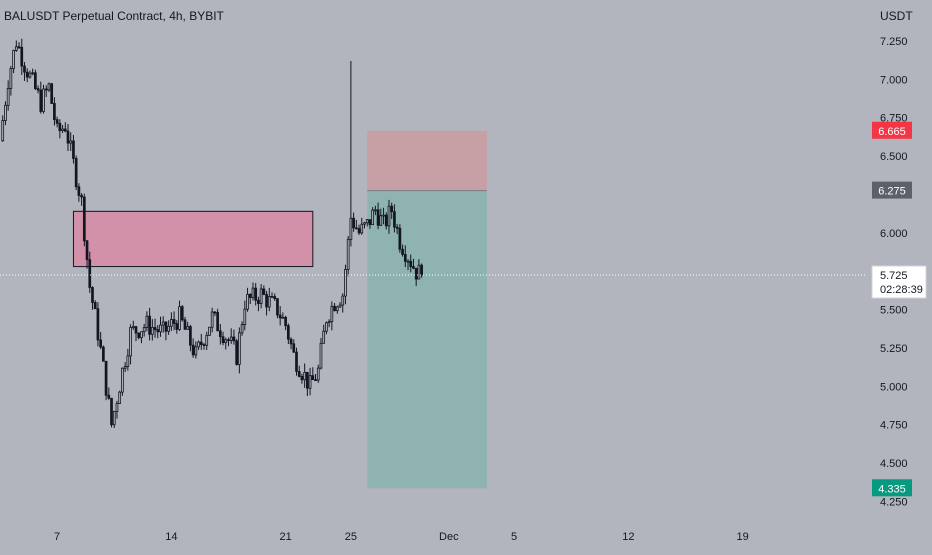 This screenshot has width=932, height=555. What do you see at coordinates (894, 119) in the screenshot?
I see `y-tick-label: 6.750` at bounding box center [894, 119].